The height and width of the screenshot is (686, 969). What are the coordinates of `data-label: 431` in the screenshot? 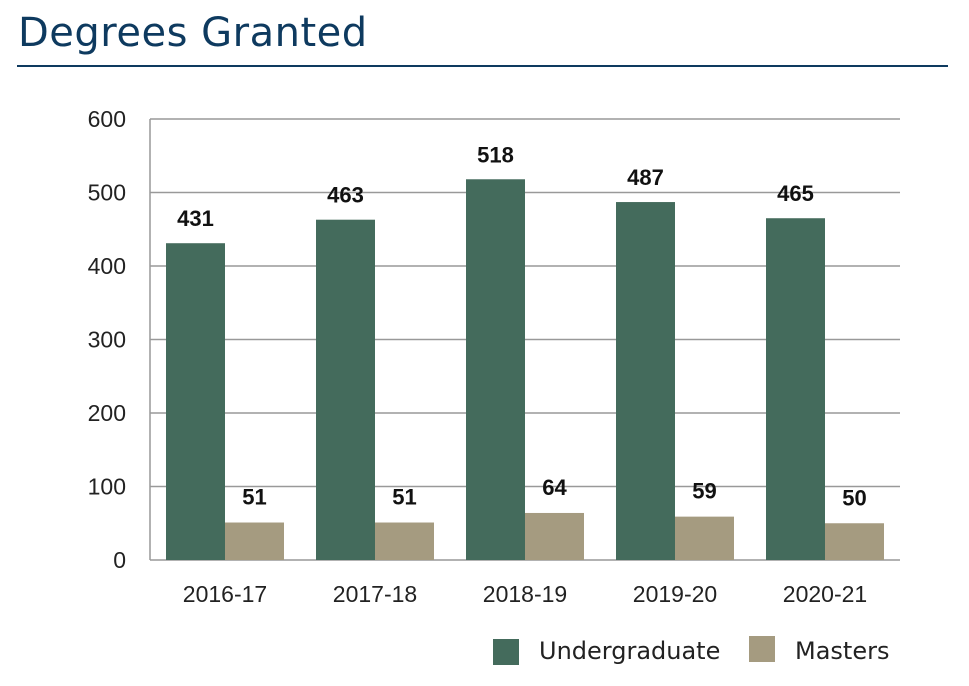 It's located at (195, 218).